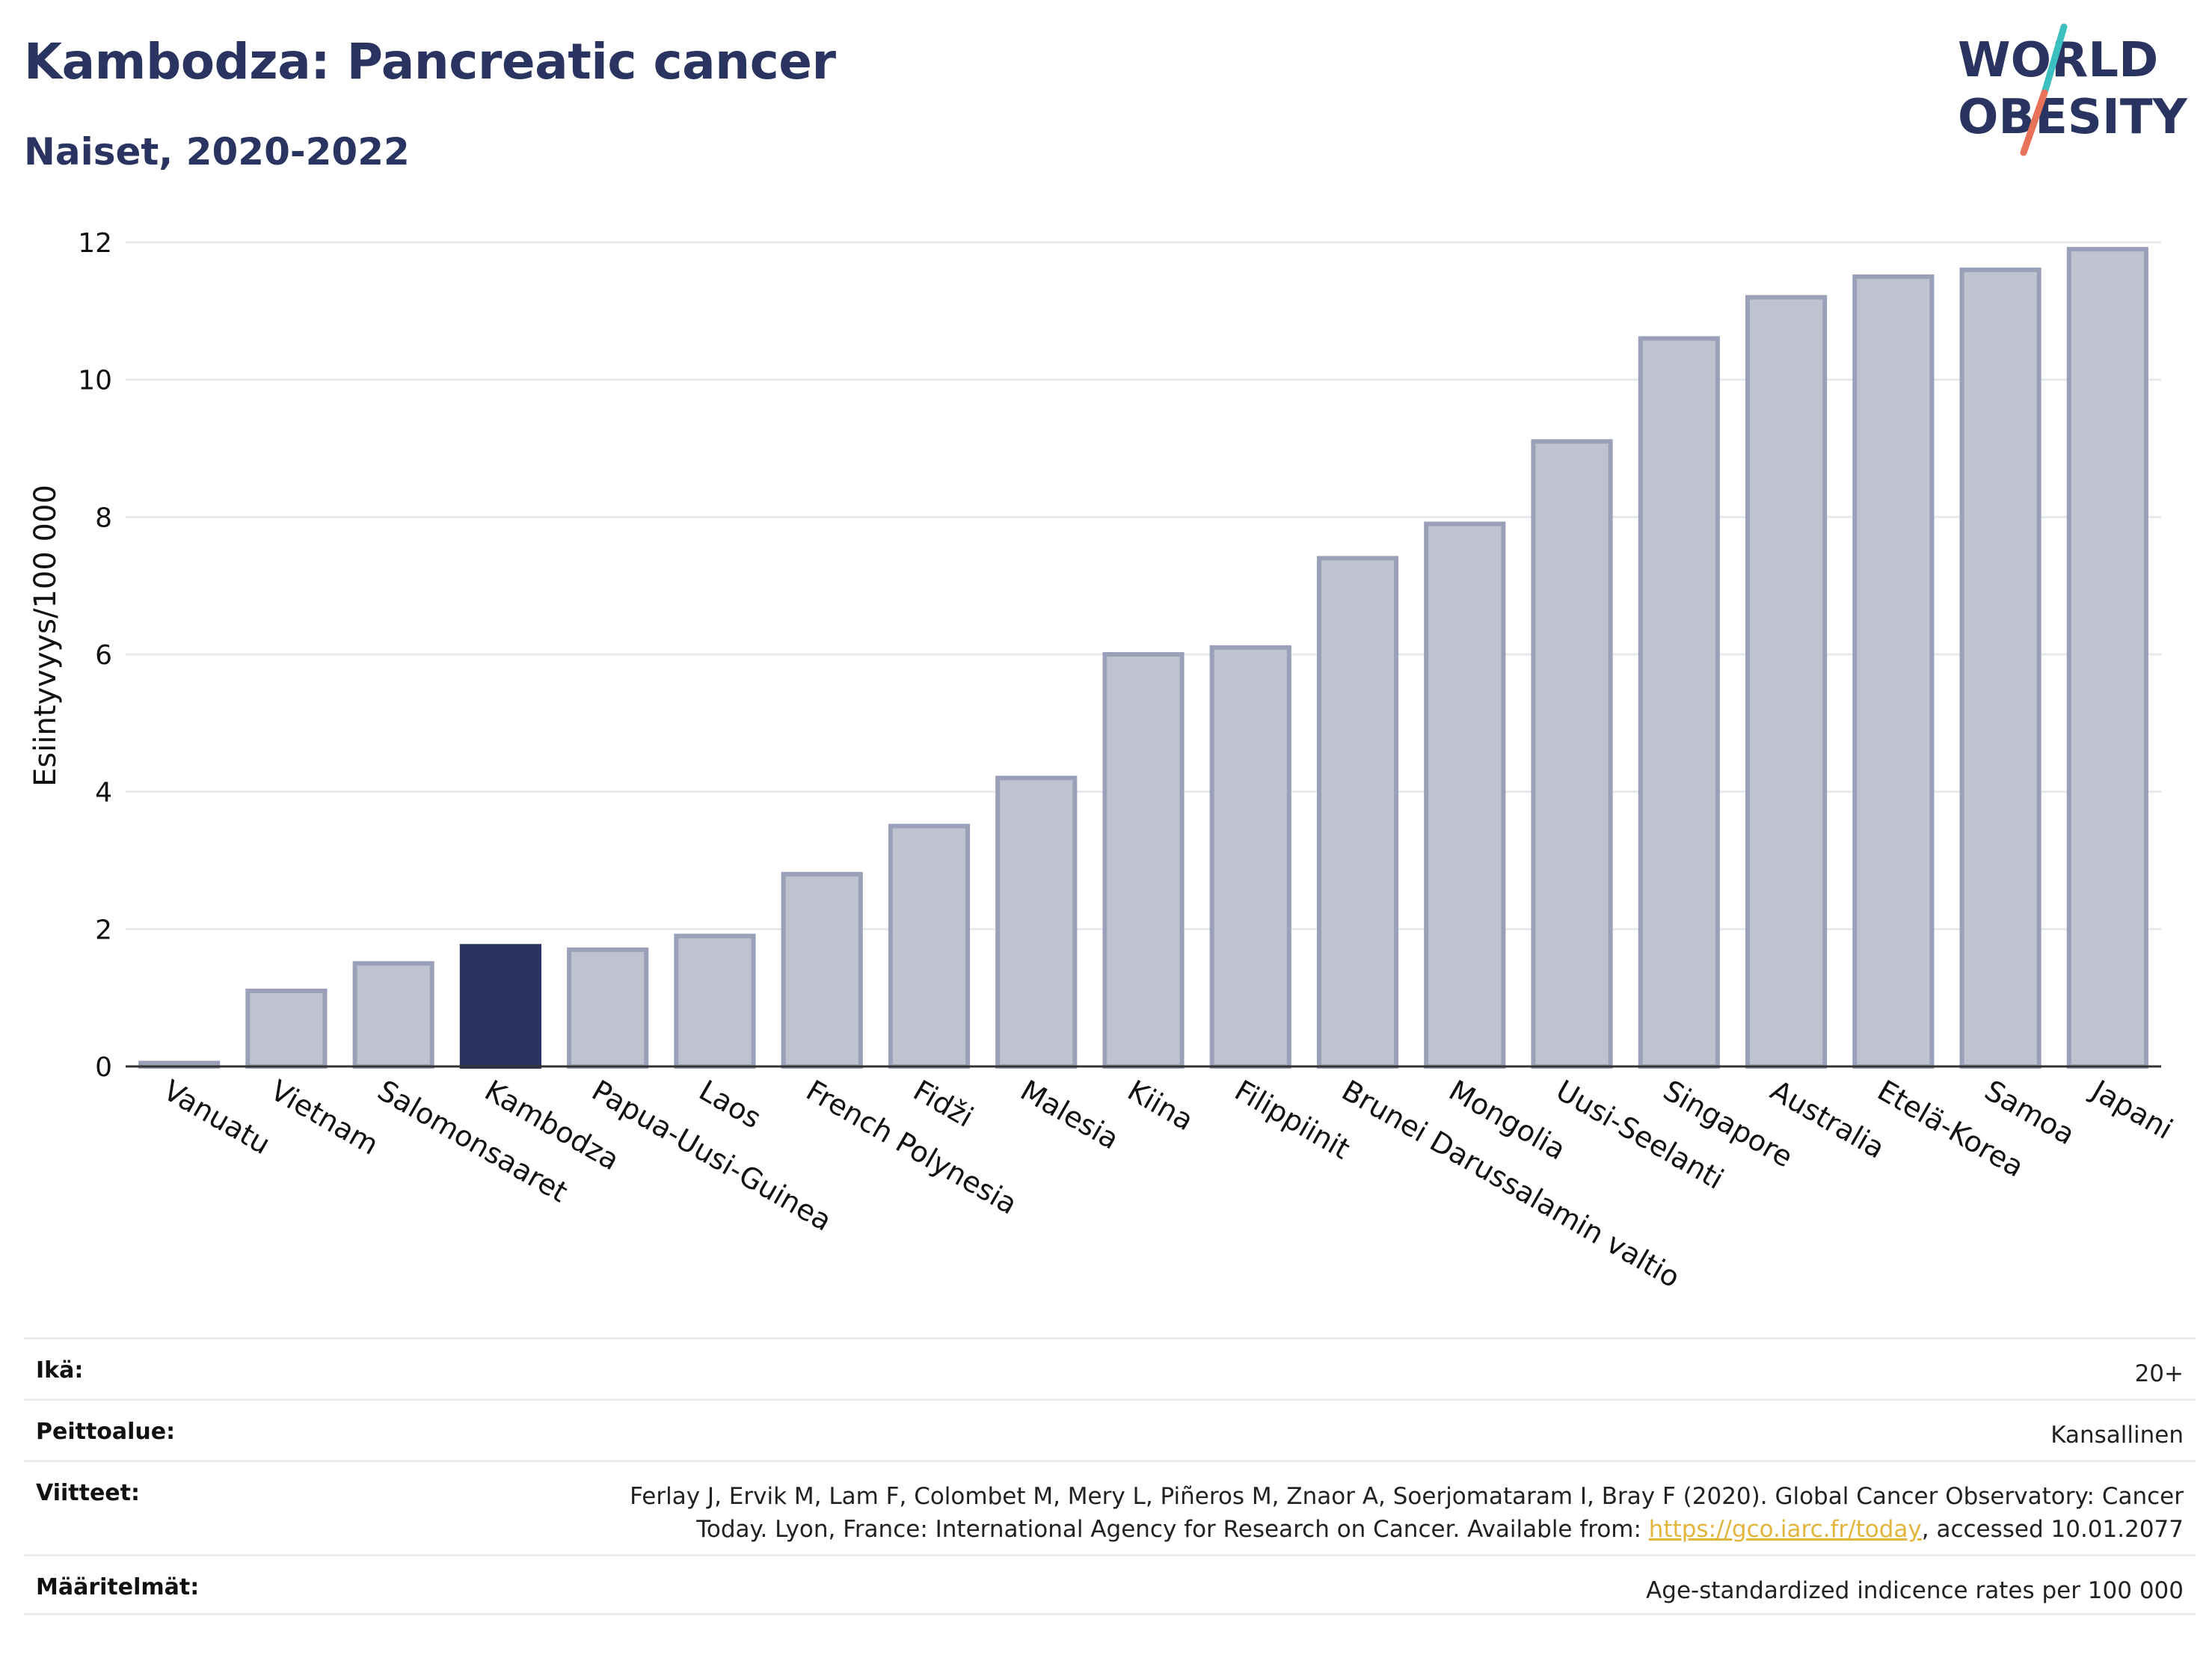 This screenshot has width=2212, height=1655. I want to click on y-tick-label: 12, so click(95, 243).